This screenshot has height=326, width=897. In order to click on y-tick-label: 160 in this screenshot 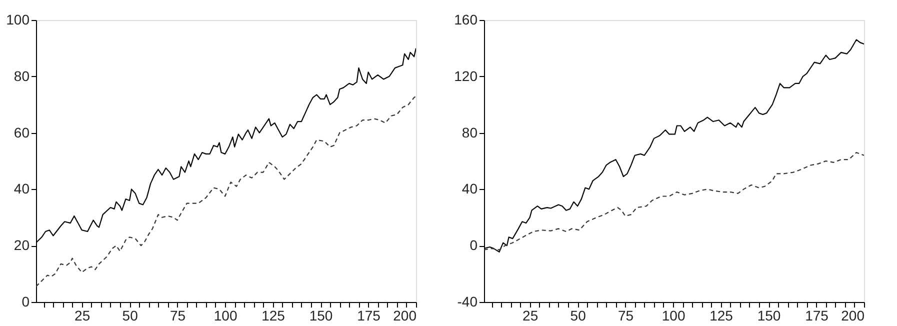, I will do `click(466, 20)`.